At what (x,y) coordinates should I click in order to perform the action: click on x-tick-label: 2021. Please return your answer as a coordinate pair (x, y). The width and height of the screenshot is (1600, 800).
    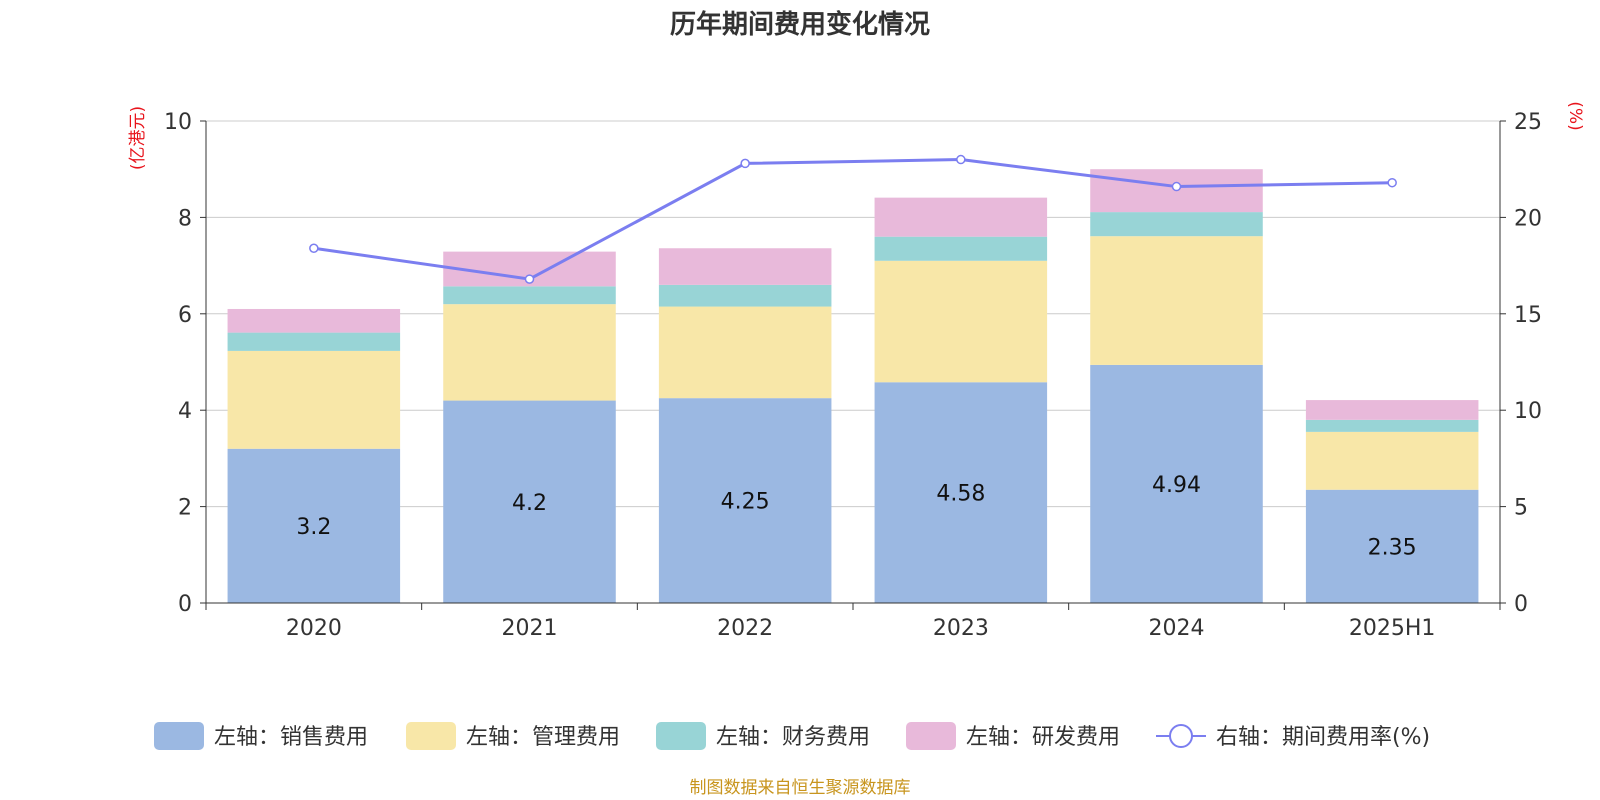
    Looking at the image, I should click on (530, 628).